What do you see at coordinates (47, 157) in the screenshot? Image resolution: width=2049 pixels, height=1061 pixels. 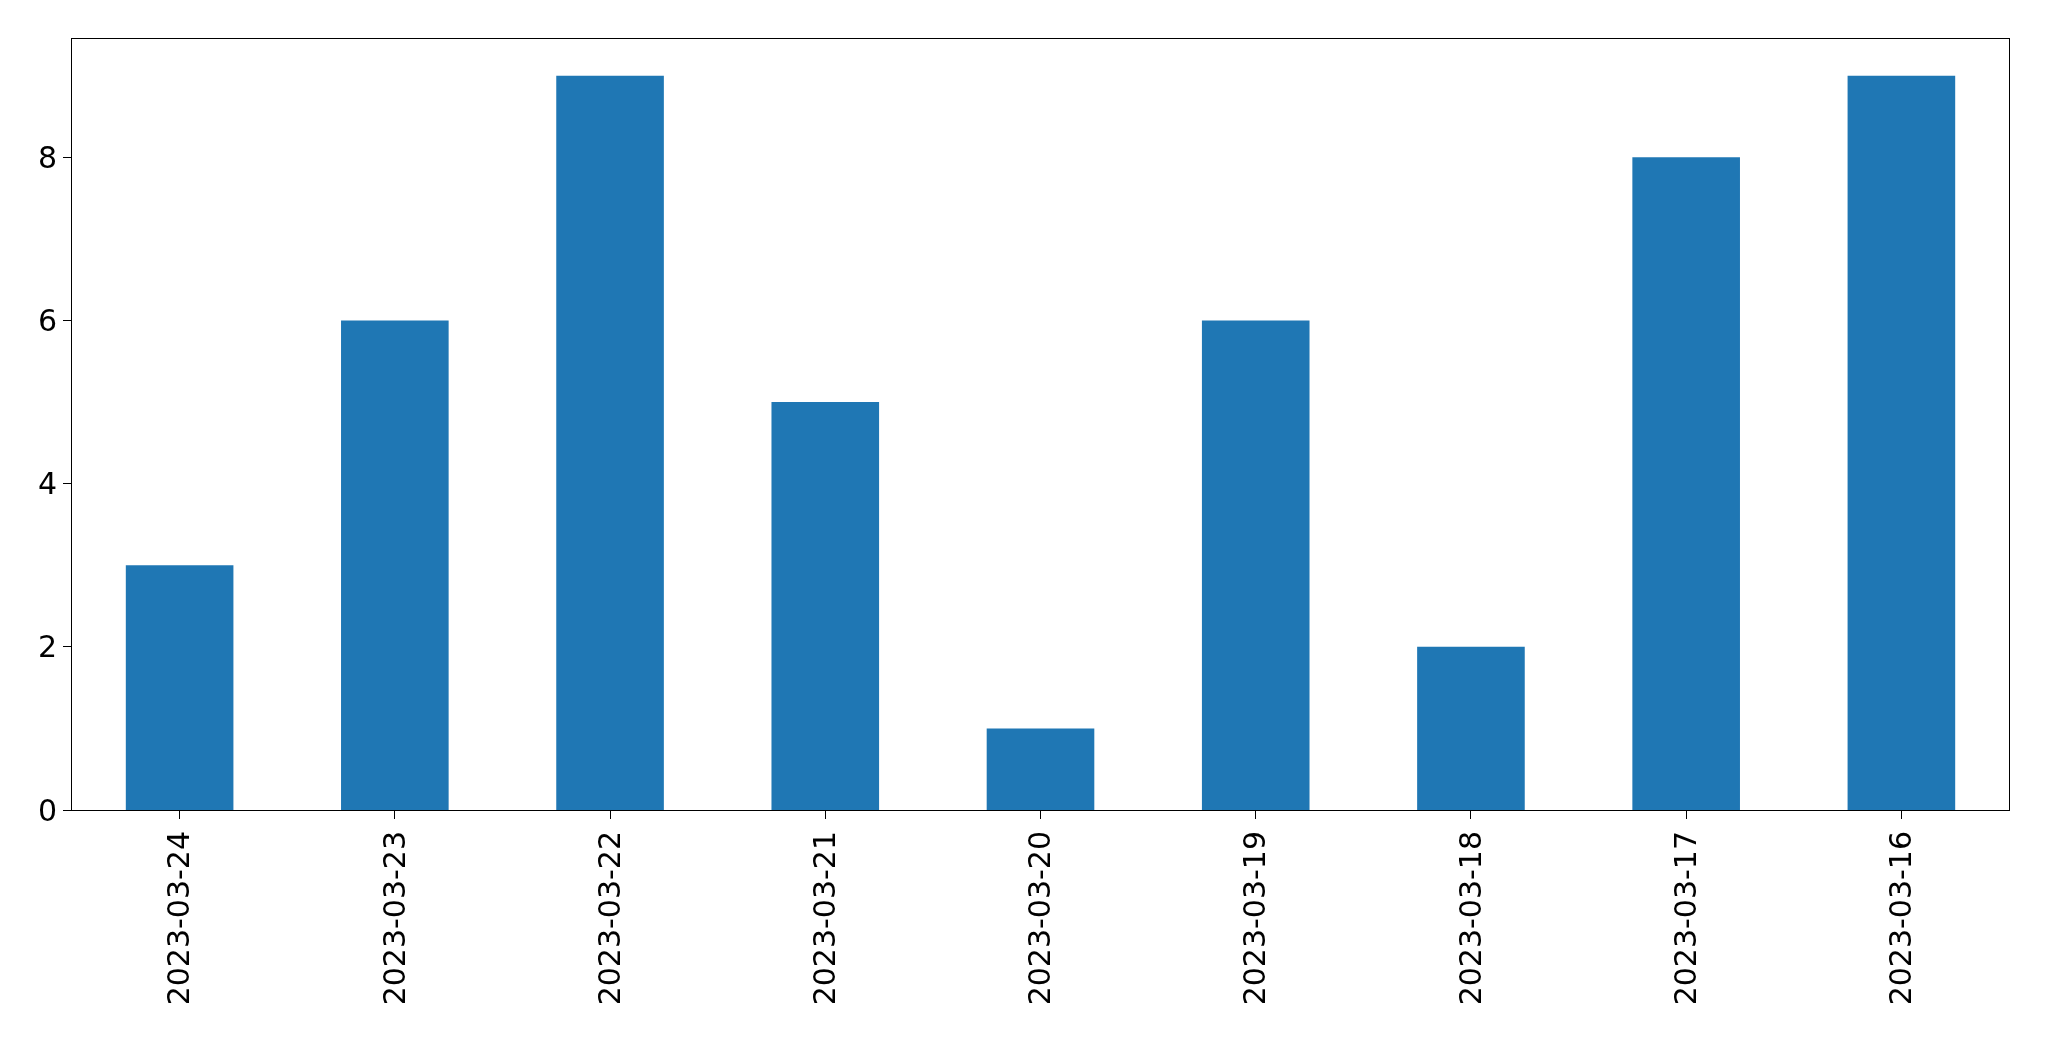 I see `y-tick-label: 8` at bounding box center [47, 157].